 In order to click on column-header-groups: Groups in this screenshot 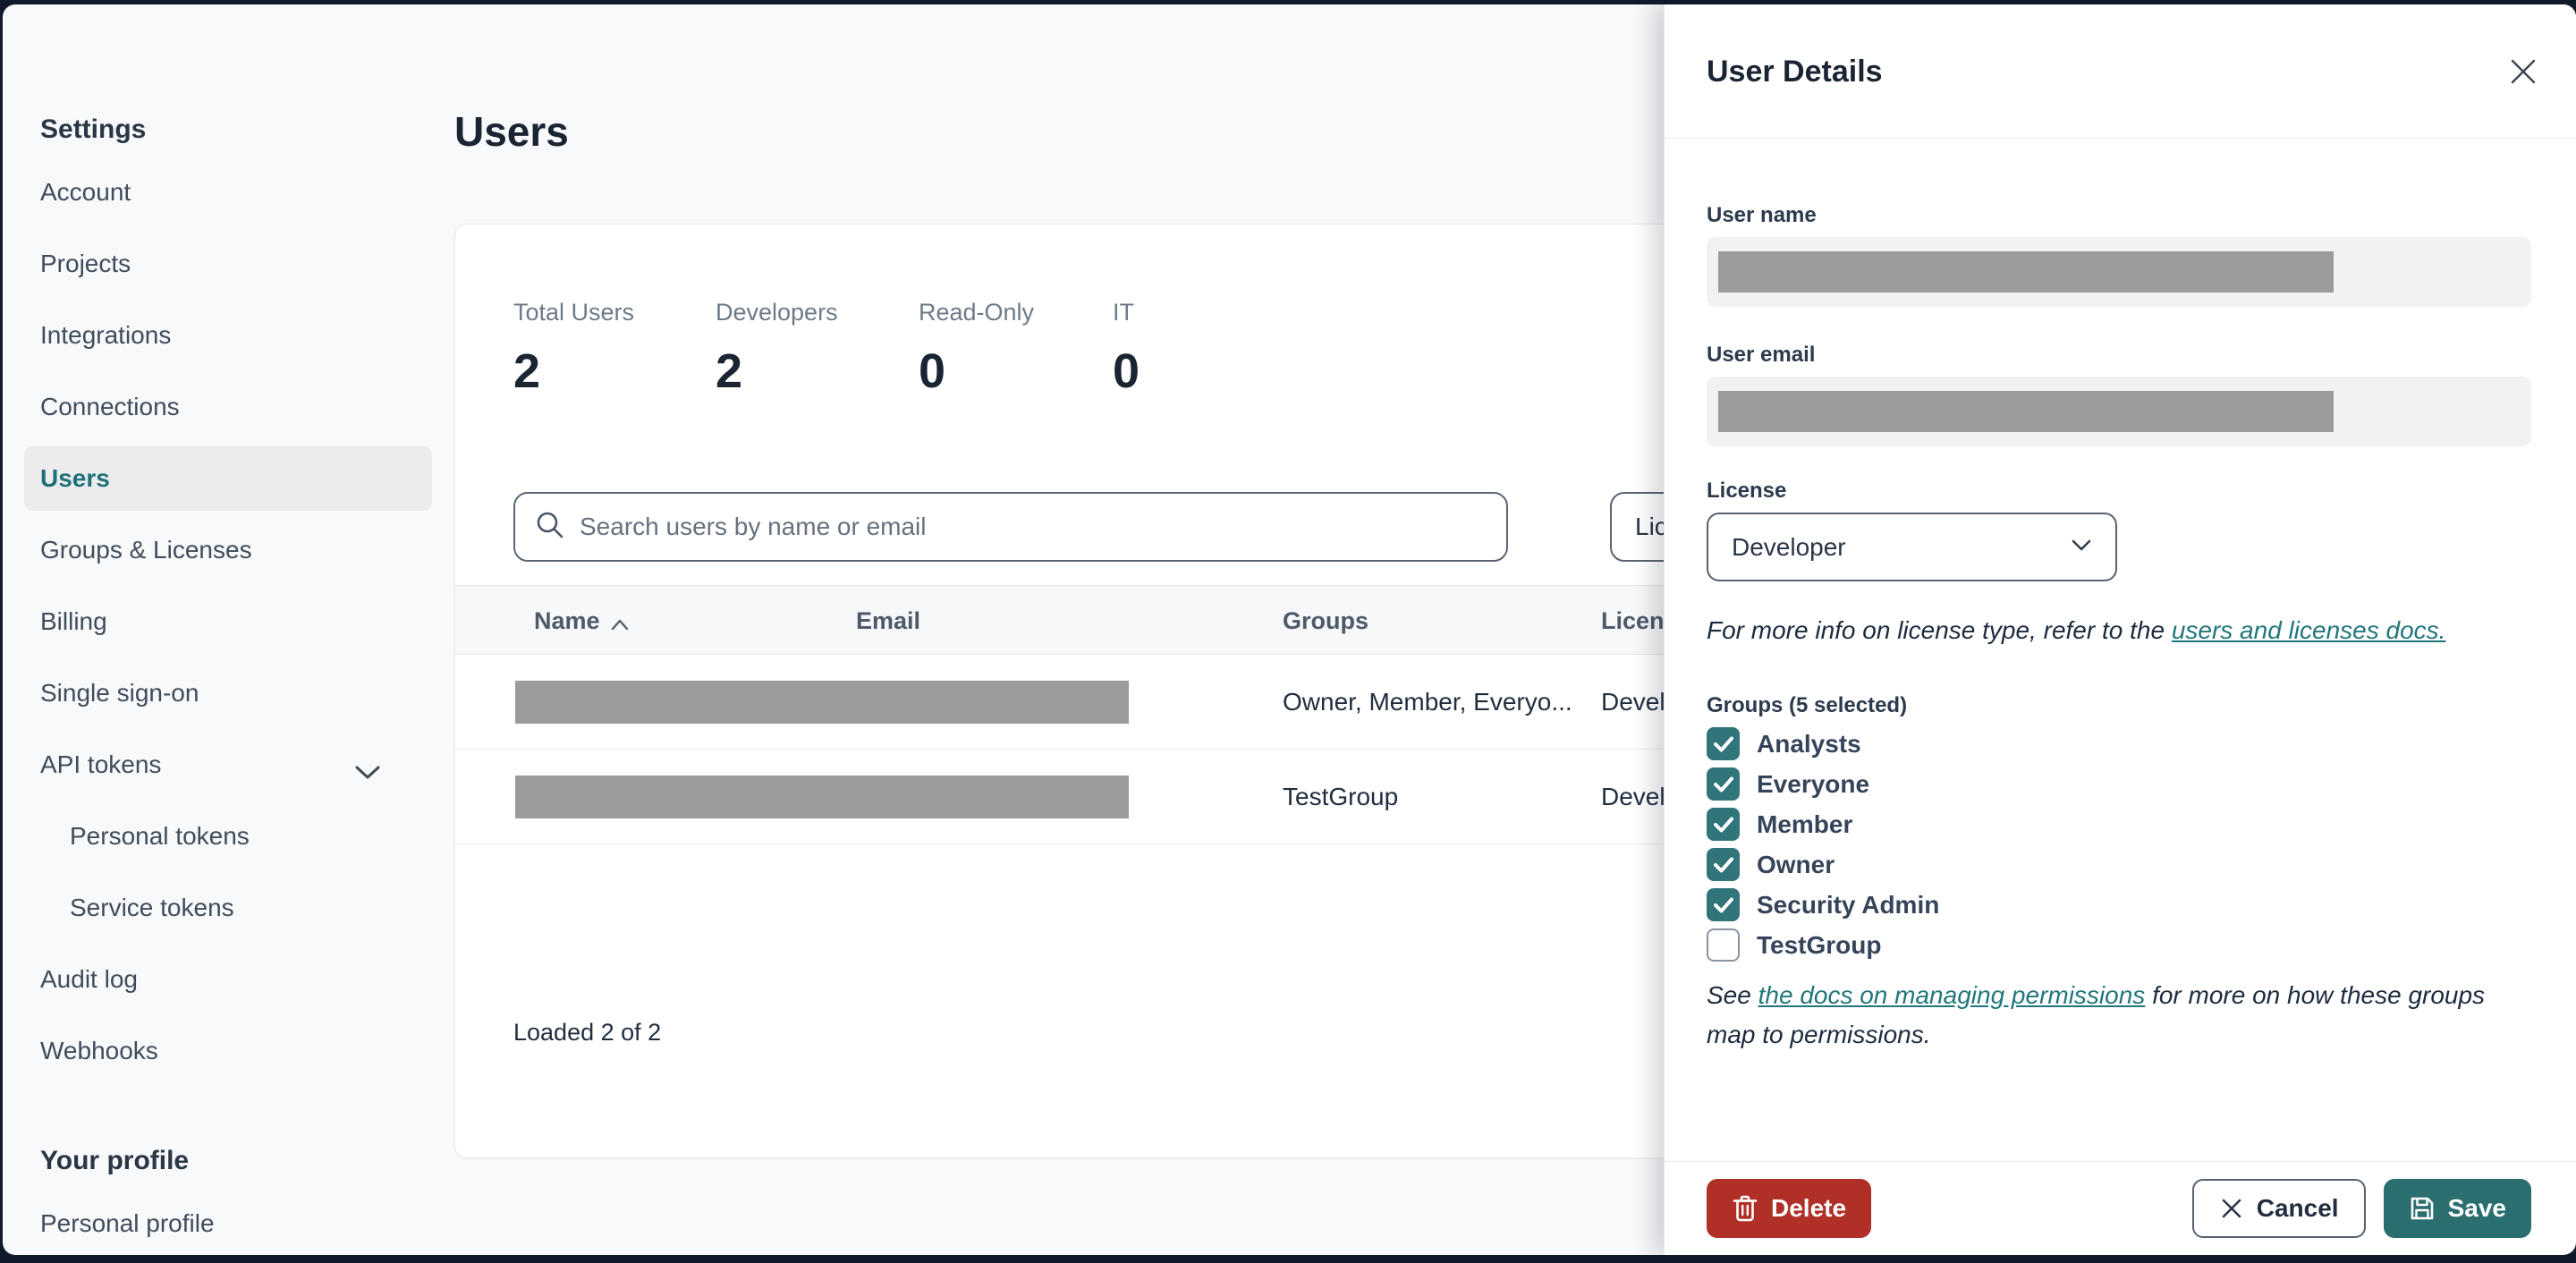, I will do `click(1326, 620)`.